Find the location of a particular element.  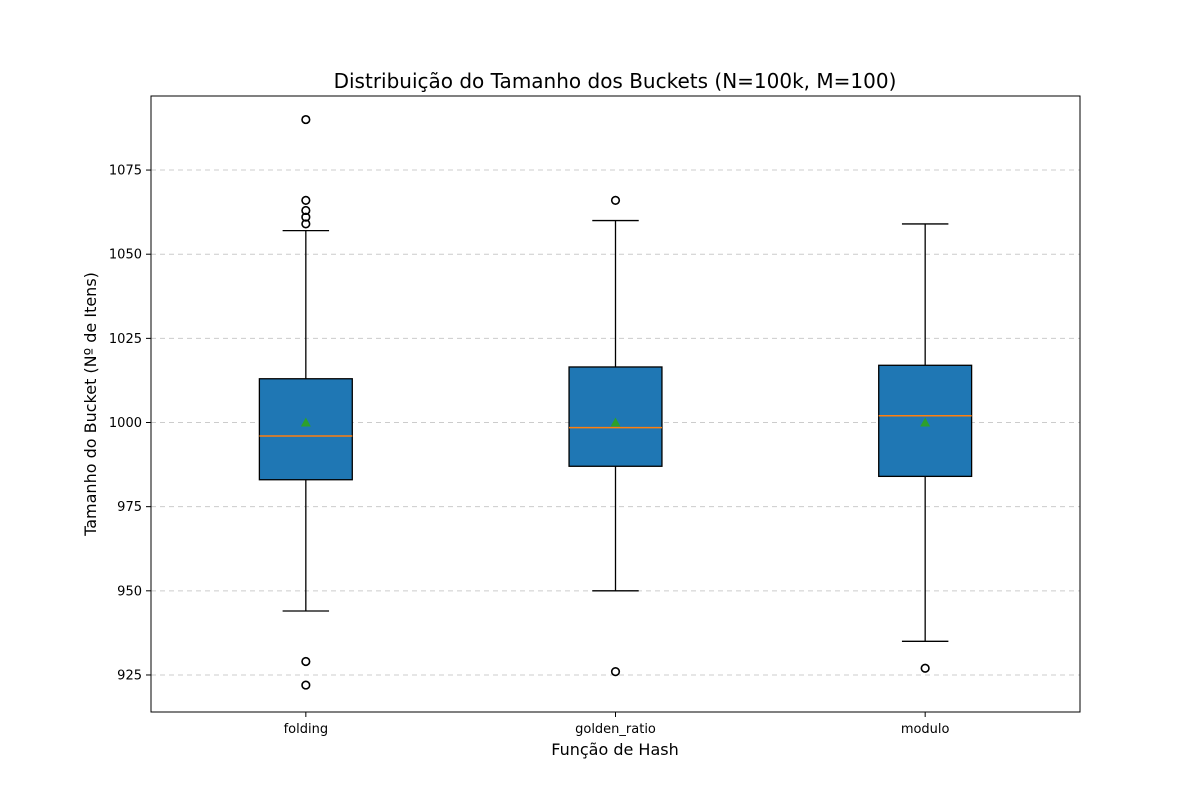

y-axis-ticks: 925 950 975 1000 1025 1050 1075 is located at coordinates (130, 423).